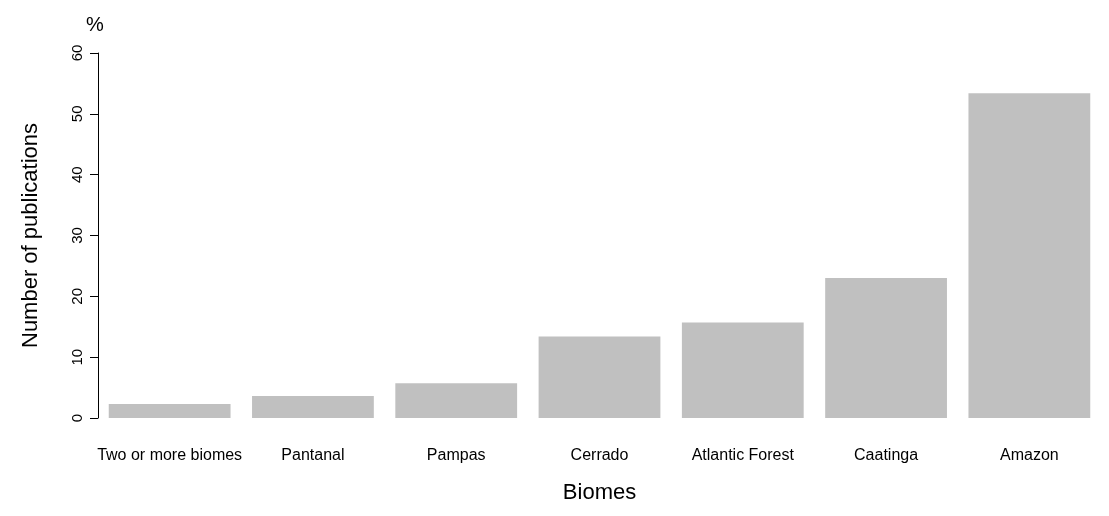 This screenshot has height=516, width=1109. Describe the element at coordinates (76, 53) in the screenshot. I see `y-tick-label: 60` at that location.